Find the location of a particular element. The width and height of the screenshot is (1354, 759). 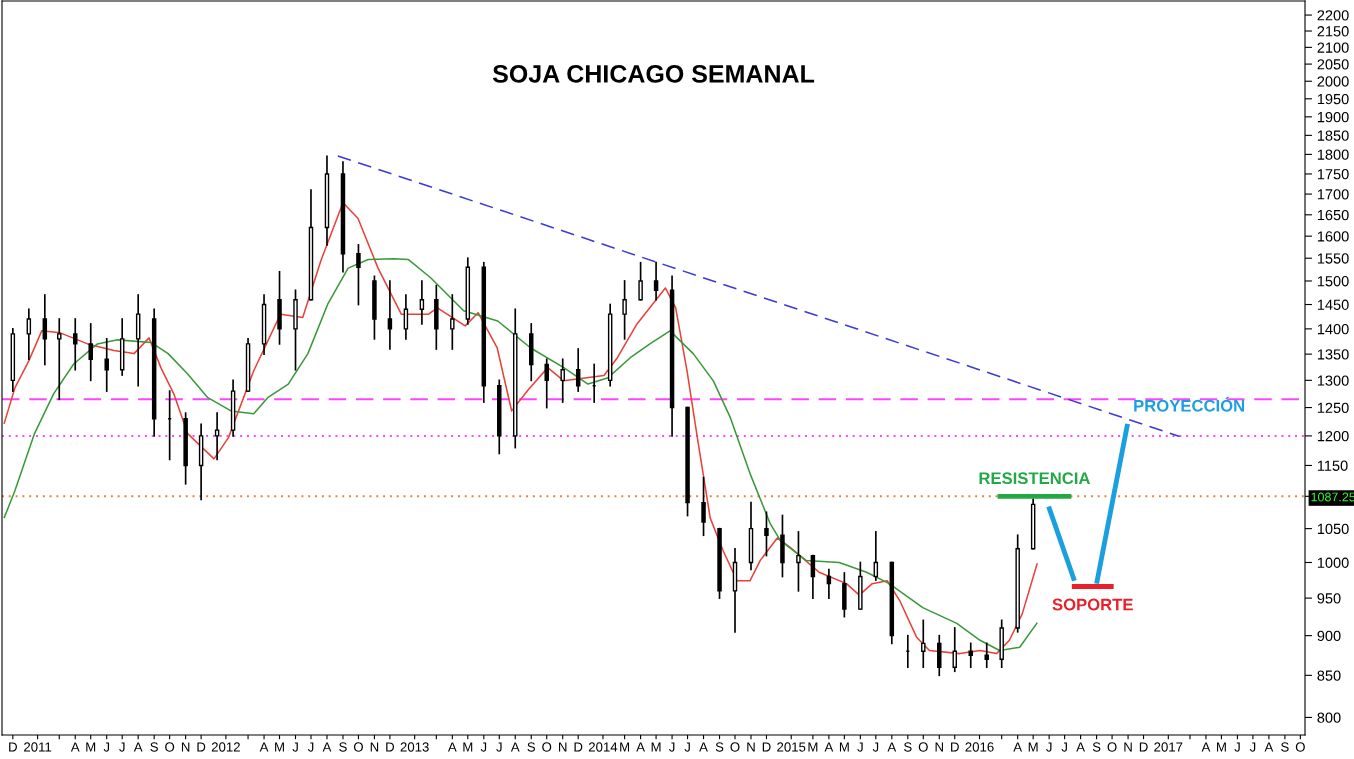

y-tick-label: 950 is located at coordinates (1329, 598).